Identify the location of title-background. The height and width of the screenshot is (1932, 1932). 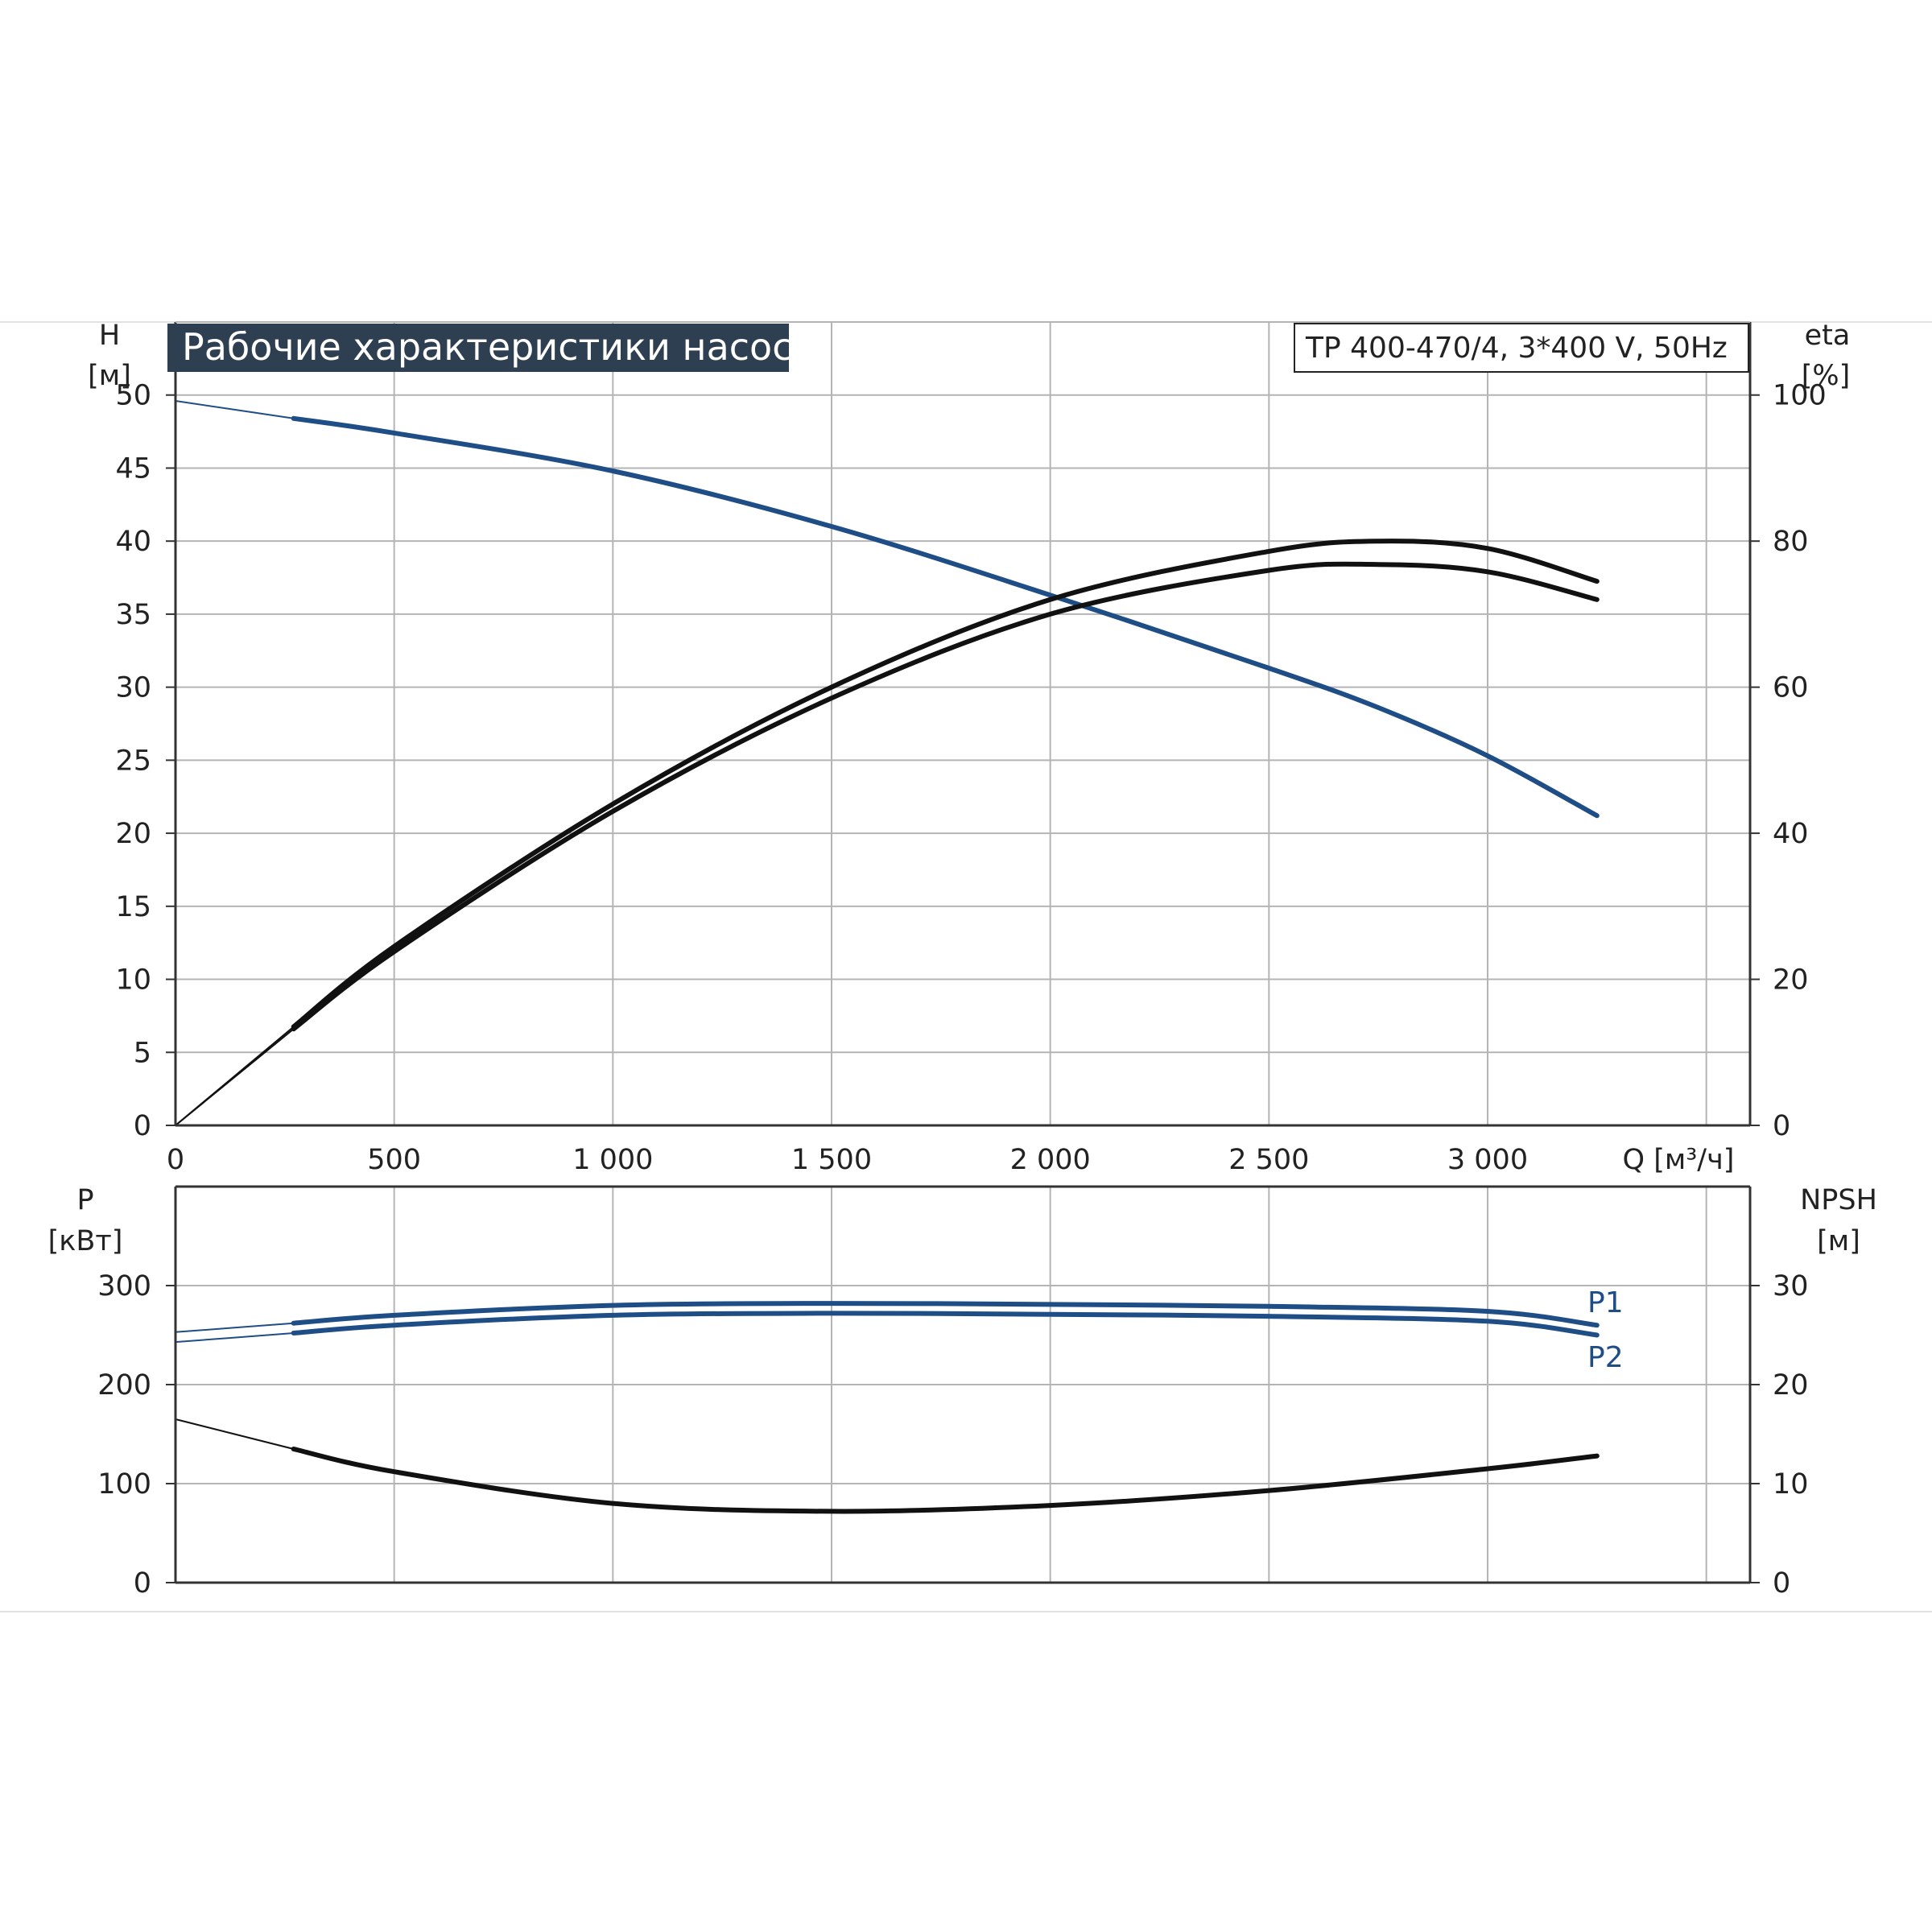
(478, 348).